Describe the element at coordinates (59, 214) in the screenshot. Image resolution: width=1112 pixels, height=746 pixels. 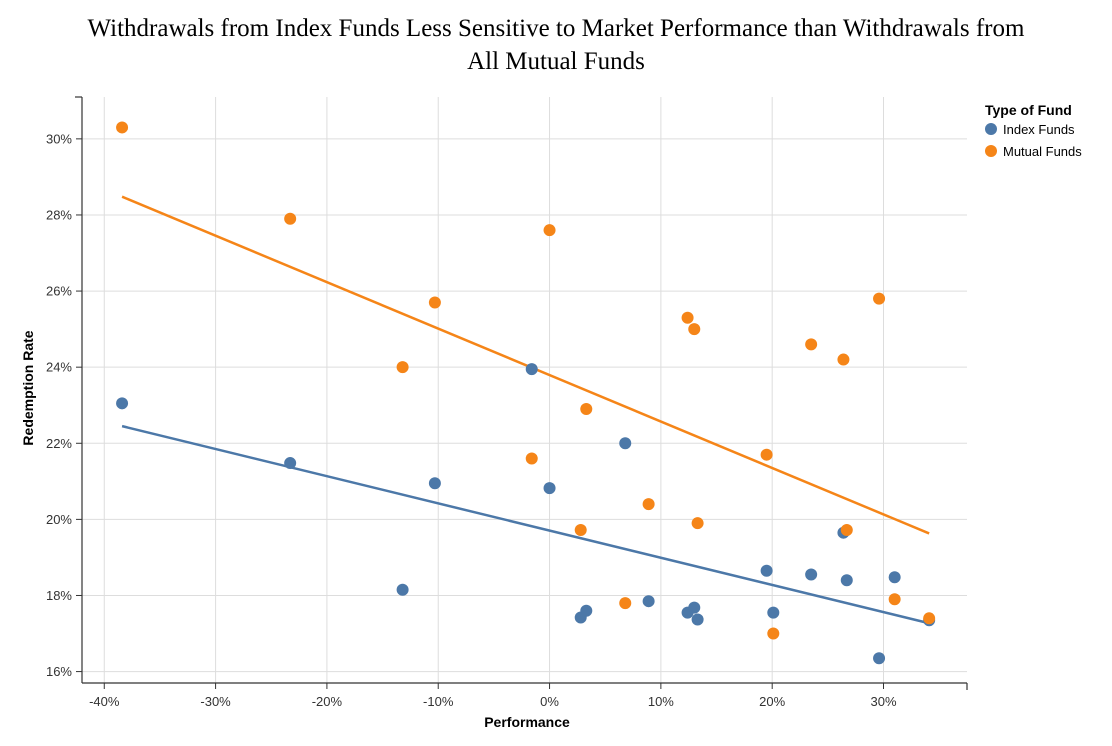
I see `y-tick-label: 28%` at that location.